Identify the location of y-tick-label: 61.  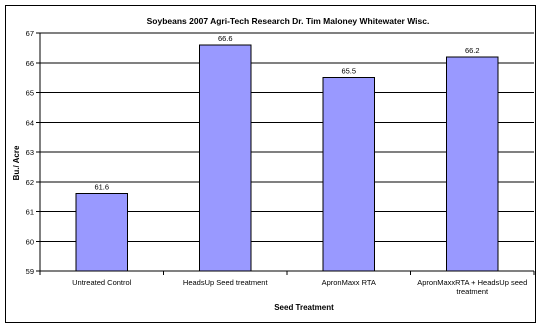
(30, 212).